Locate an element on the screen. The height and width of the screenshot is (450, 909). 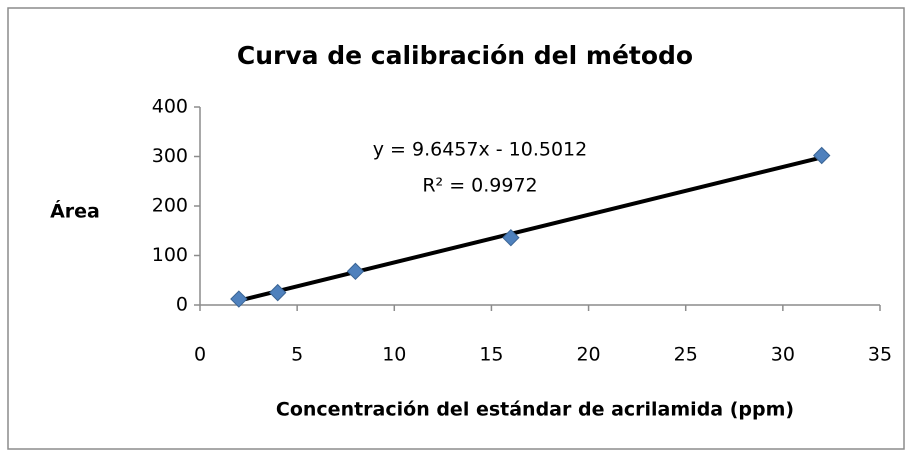
trendline-equation: y = 9.6457x - 10.5012 is located at coordinates (480, 150).